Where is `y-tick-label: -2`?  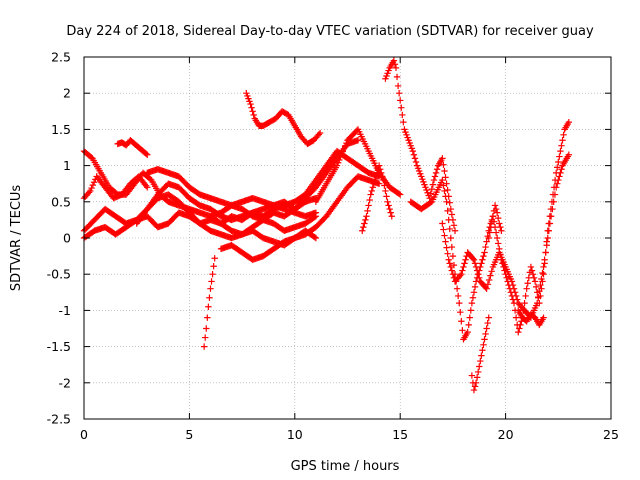
y-tick-label: -2 is located at coordinates (65, 382).